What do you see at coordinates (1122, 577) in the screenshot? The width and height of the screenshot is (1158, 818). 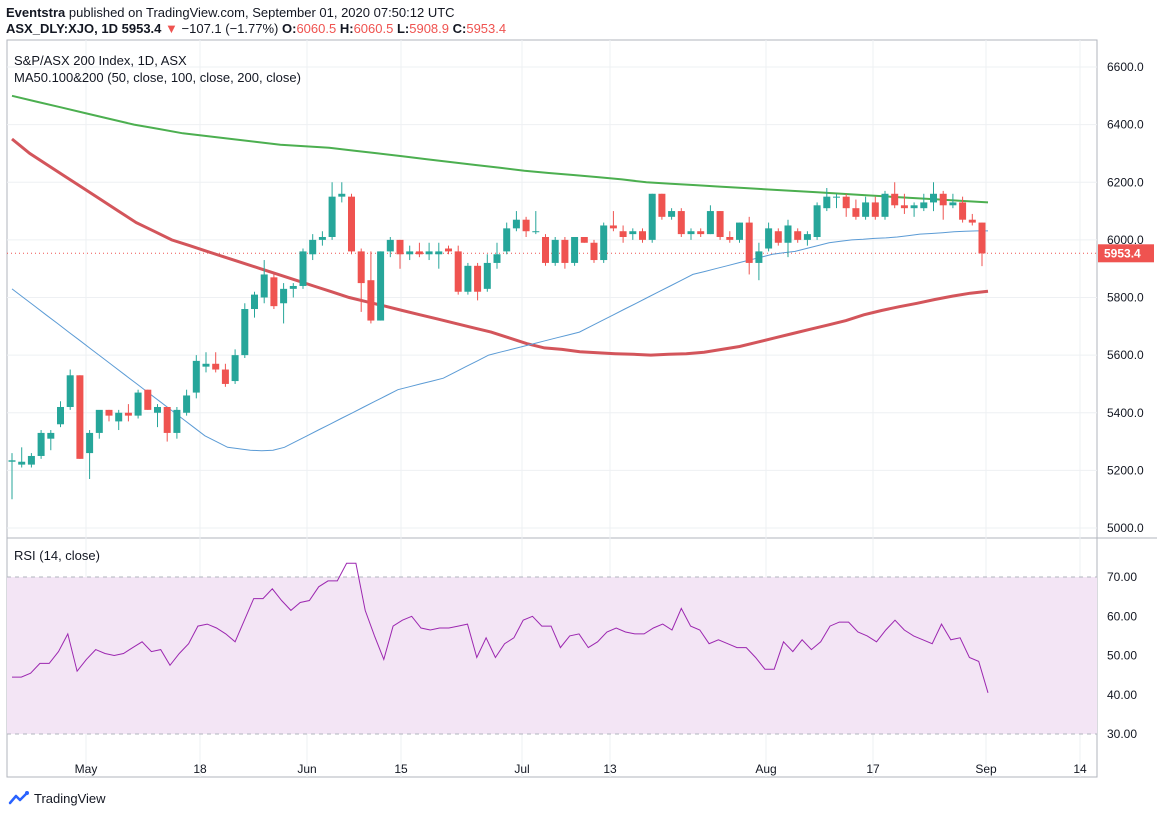 I see `rsi-tick-label: 70.00` at bounding box center [1122, 577].